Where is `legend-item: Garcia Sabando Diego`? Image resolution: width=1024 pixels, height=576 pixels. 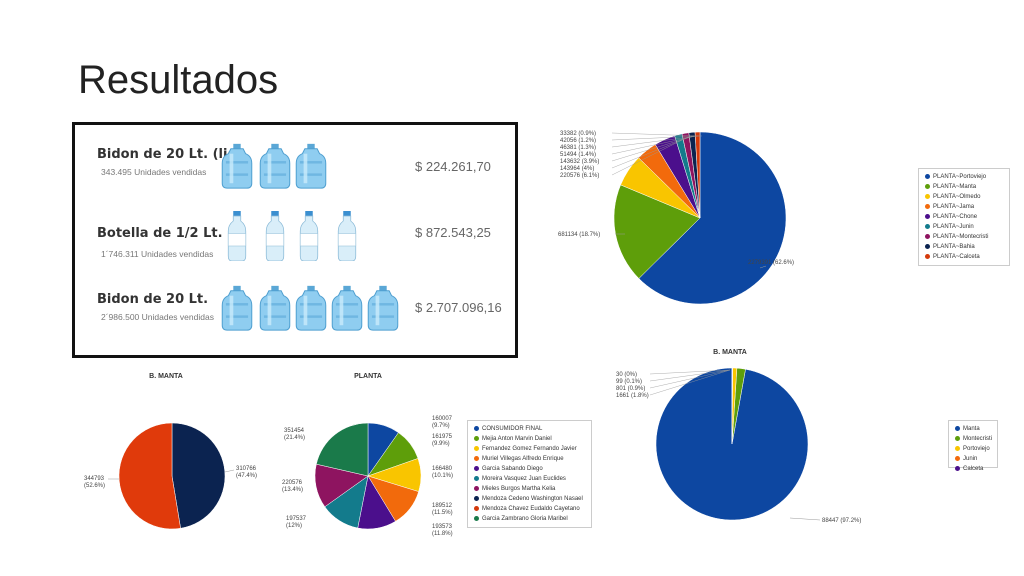 legend-item: Garcia Sabando Diego is located at coordinates (508, 469).